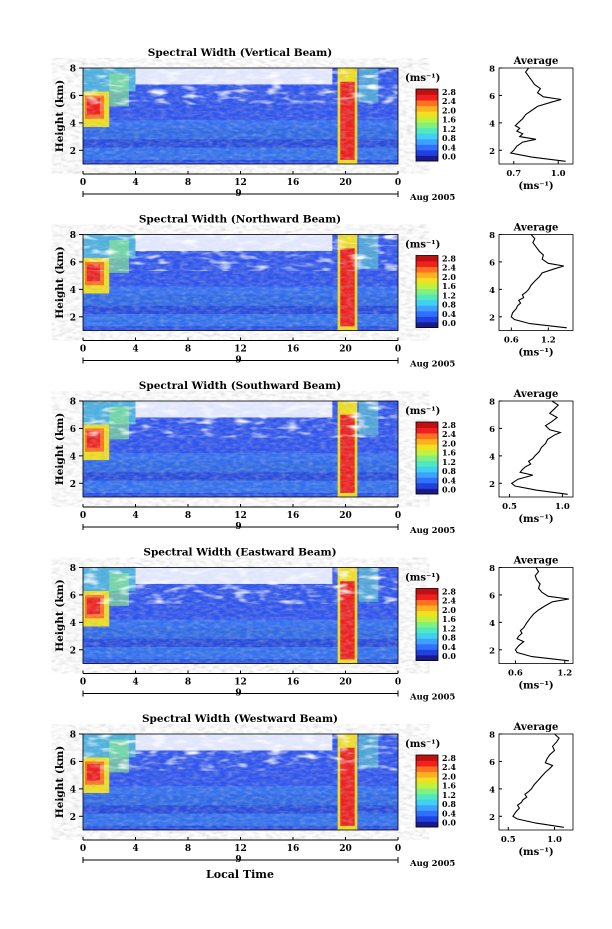 This screenshot has height=929, width=612. What do you see at coordinates (238, 194) in the screenshot?
I see `date-label: 9` at bounding box center [238, 194].